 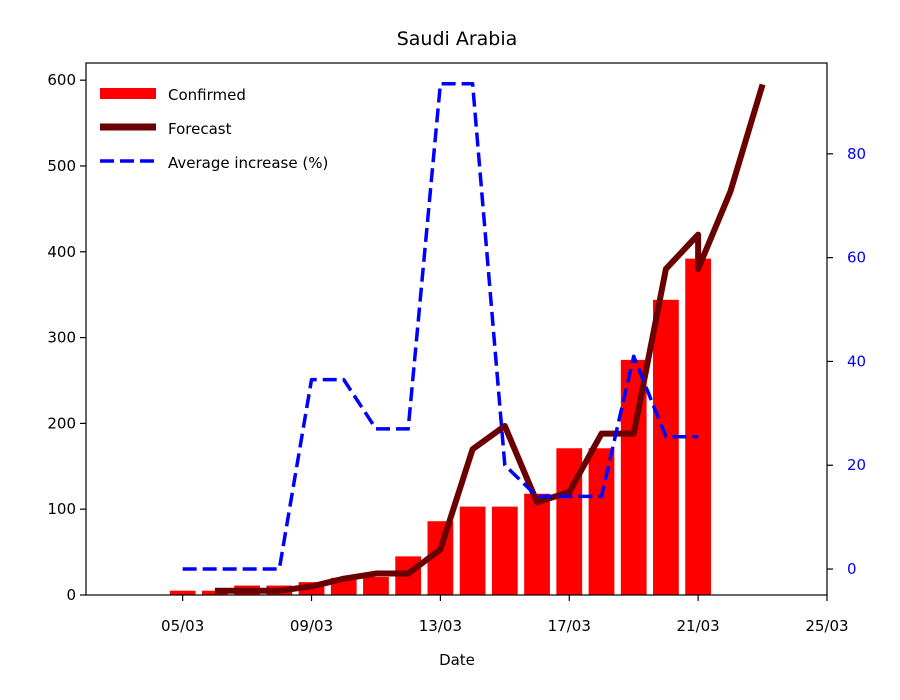 What do you see at coordinates (698, 626) in the screenshot?
I see `x-tick-label: 21/03` at bounding box center [698, 626].